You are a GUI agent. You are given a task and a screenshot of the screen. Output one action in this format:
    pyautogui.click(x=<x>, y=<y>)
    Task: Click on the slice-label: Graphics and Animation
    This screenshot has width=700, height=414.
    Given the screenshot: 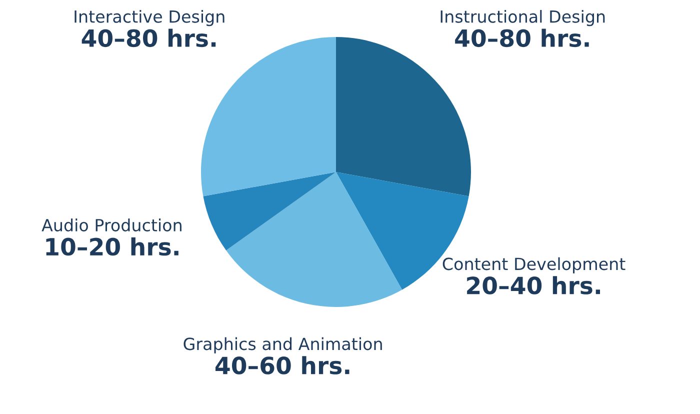 What is the action you would take?
    pyautogui.click(x=283, y=345)
    